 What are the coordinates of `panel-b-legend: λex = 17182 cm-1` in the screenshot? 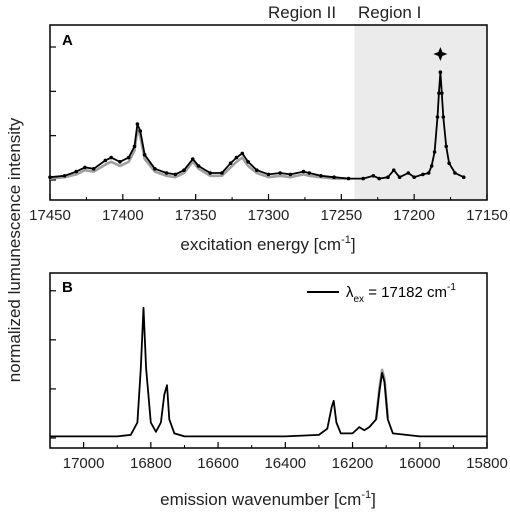 It's located at (381, 293).